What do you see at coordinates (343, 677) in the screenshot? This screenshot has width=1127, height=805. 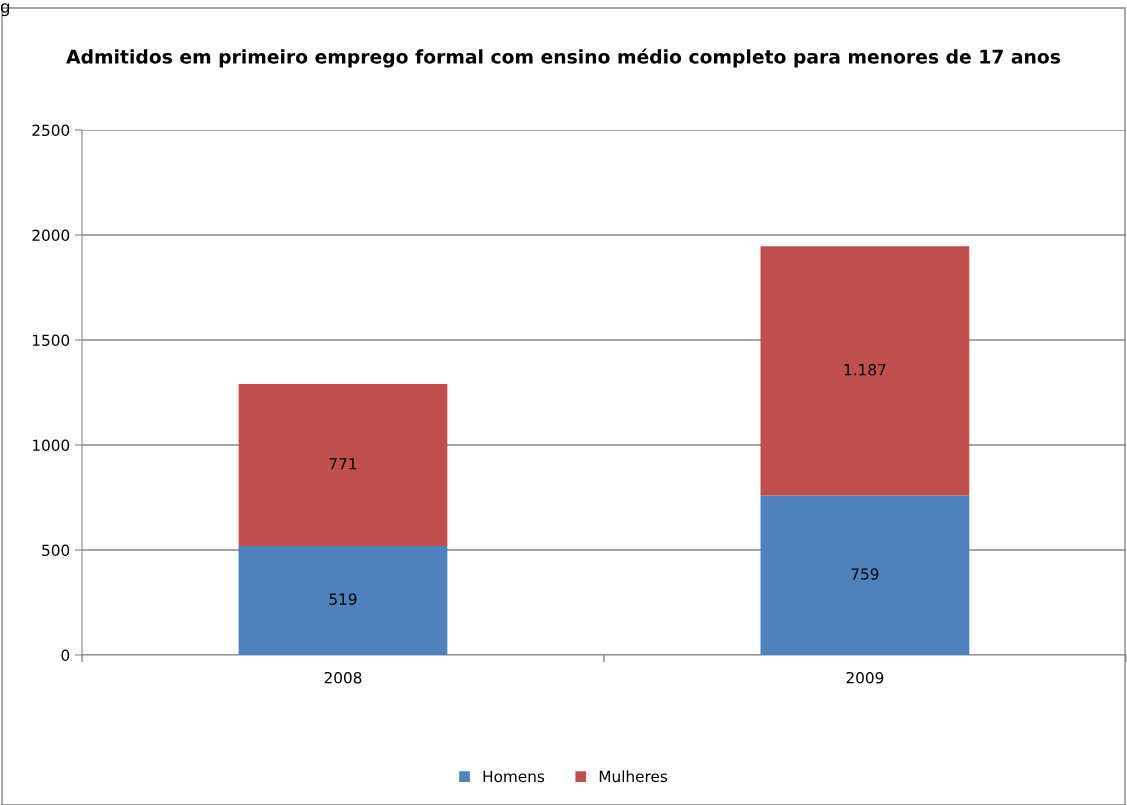 I see `x-tick-label: 2008` at bounding box center [343, 677].